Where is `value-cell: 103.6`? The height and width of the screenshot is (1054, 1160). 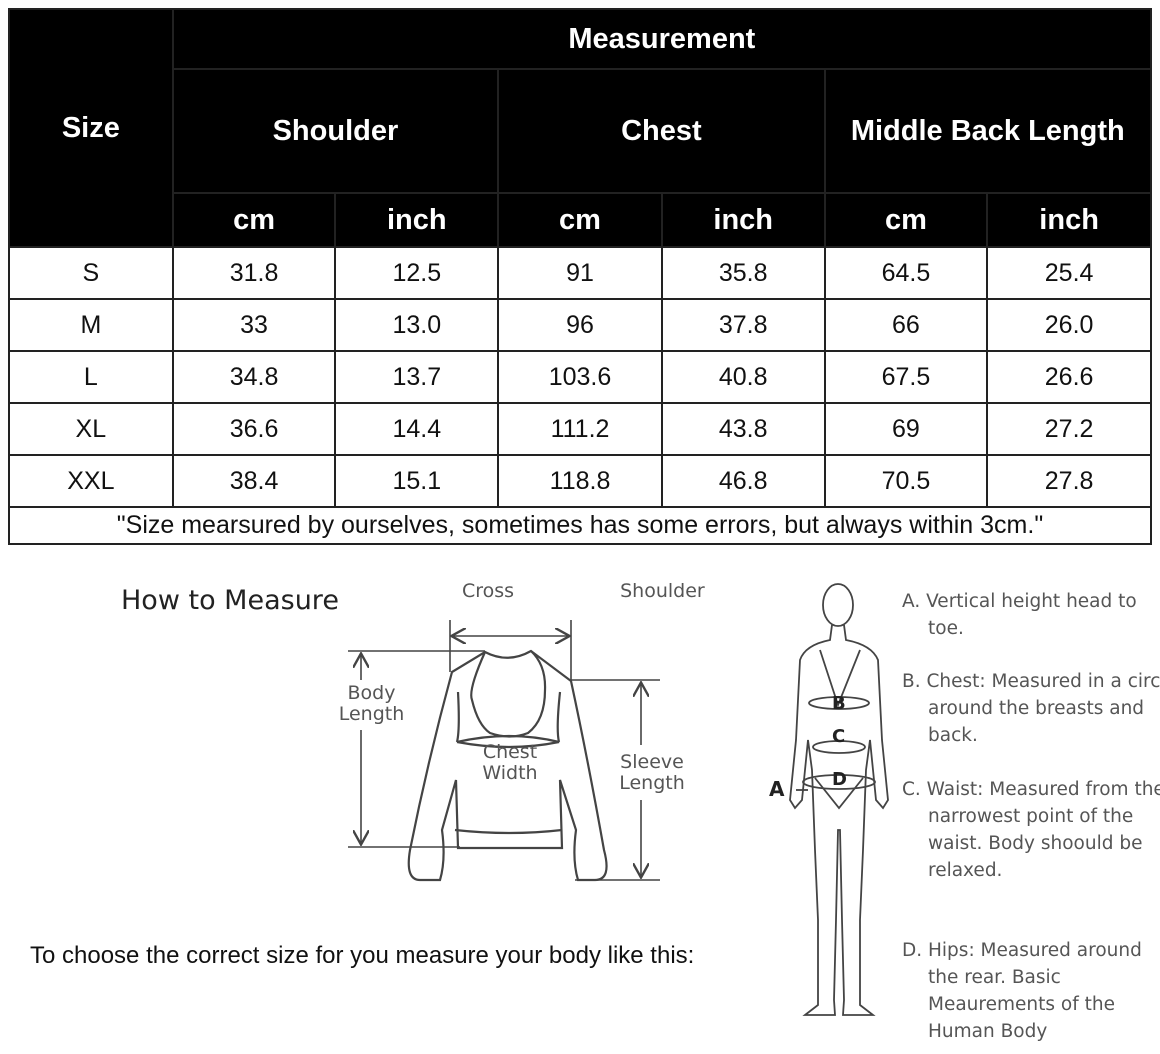 value-cell: 103.6 is located at coordinates (580, 377).